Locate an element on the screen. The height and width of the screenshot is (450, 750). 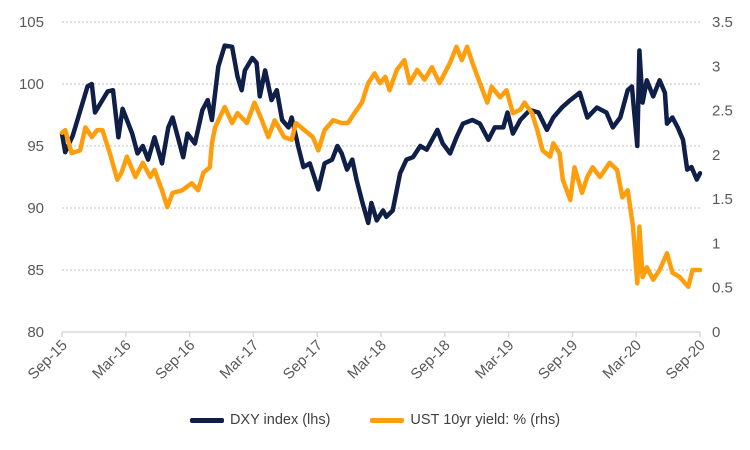
y-right-tick-label: 0 is located at coordinates (716, 332).